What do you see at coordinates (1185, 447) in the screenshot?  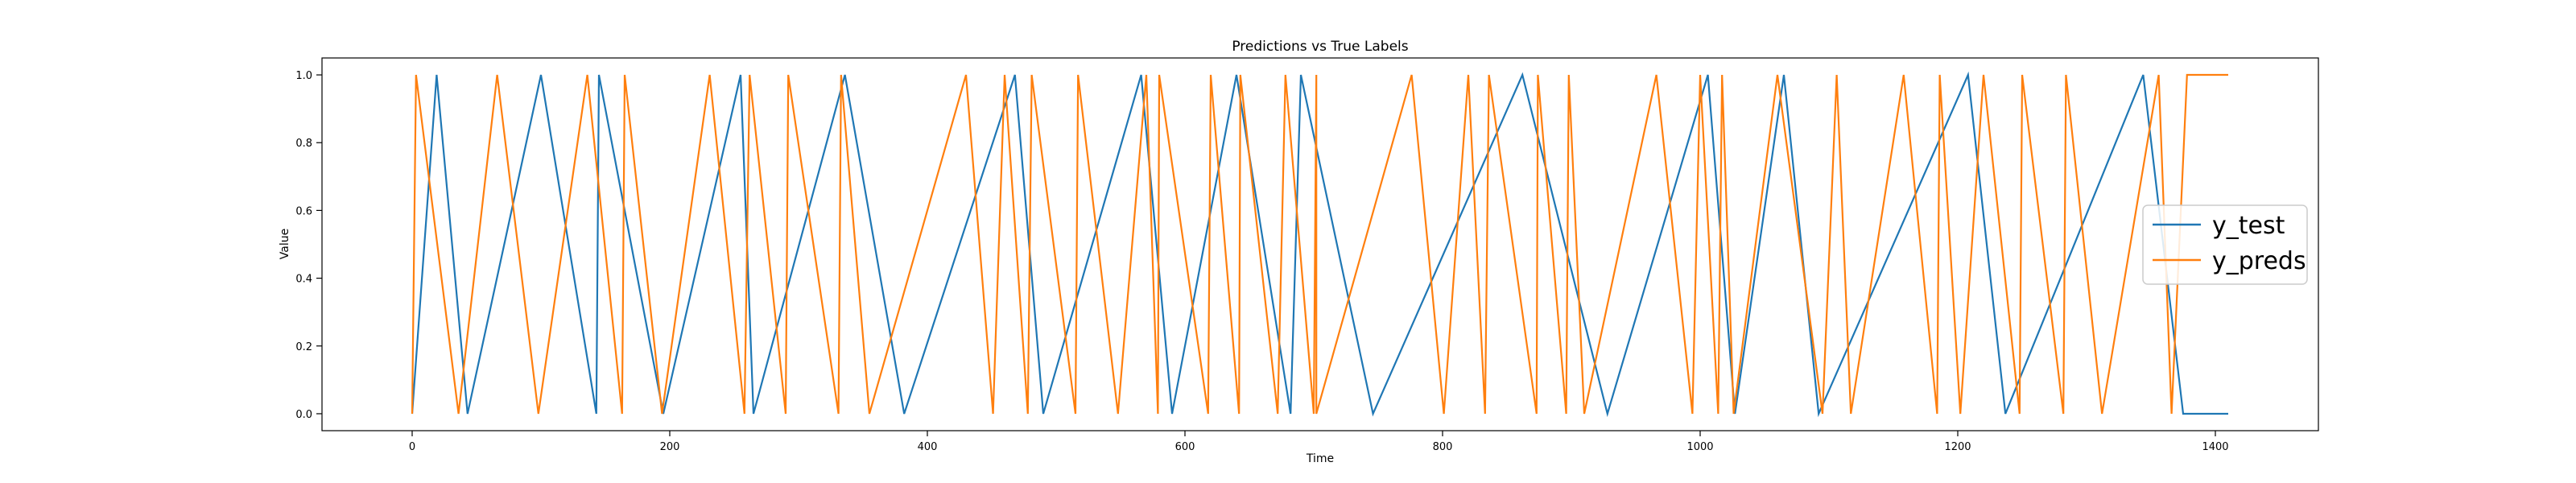 I see `x-tick-label: 600` at bounding box center [1185, 447].